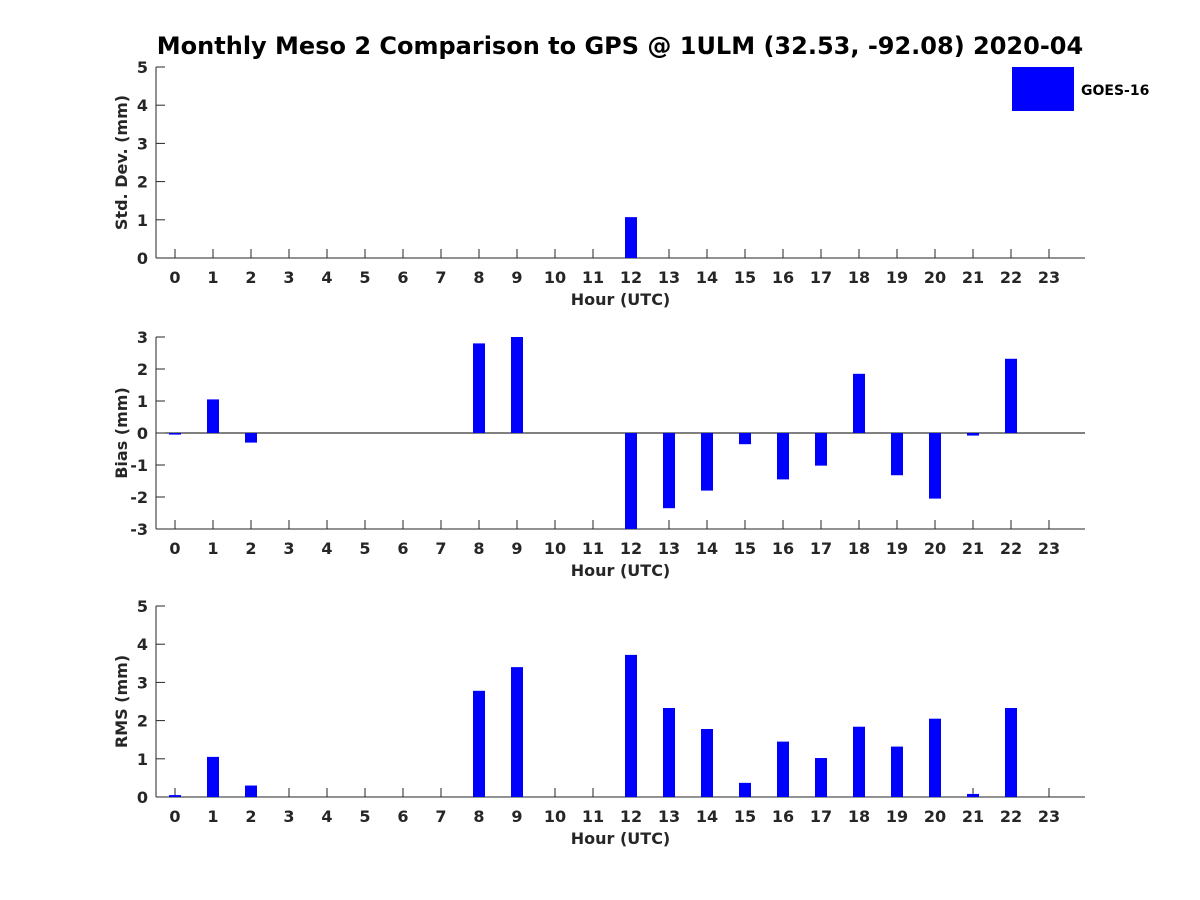  I want to click on legend-swatch, so click(1043, 89).